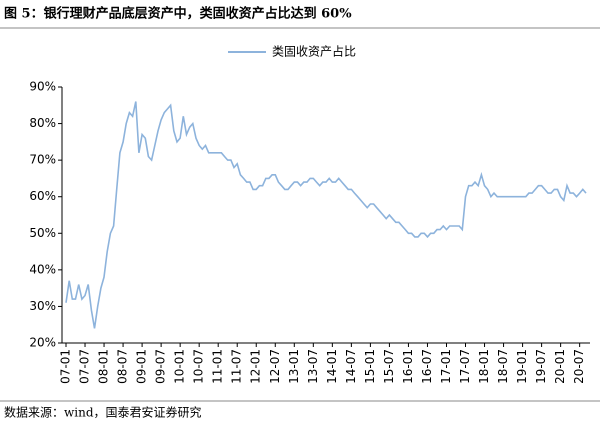  I want to click on x-tick-label: 14-01, so click(332, 366).